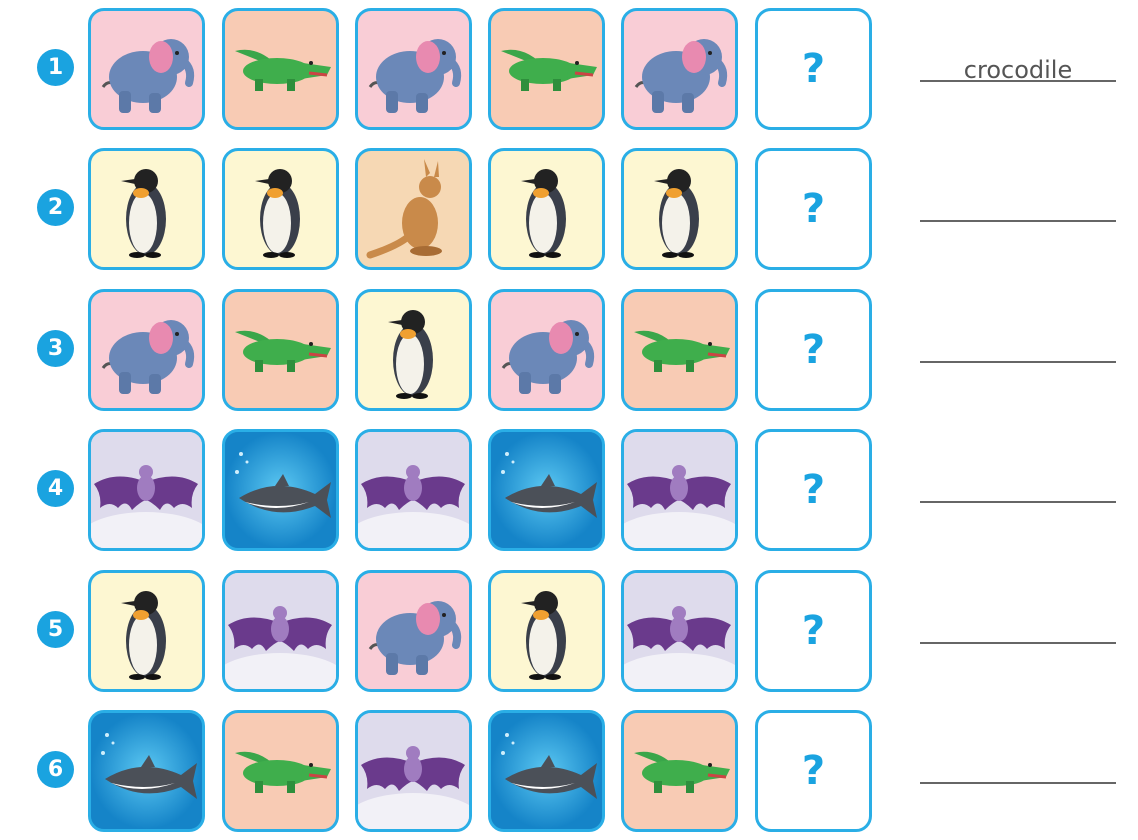 The width and height of the screenshot is (1138, 840). I want to click on pattern-row: 6?, so click(569, 770).